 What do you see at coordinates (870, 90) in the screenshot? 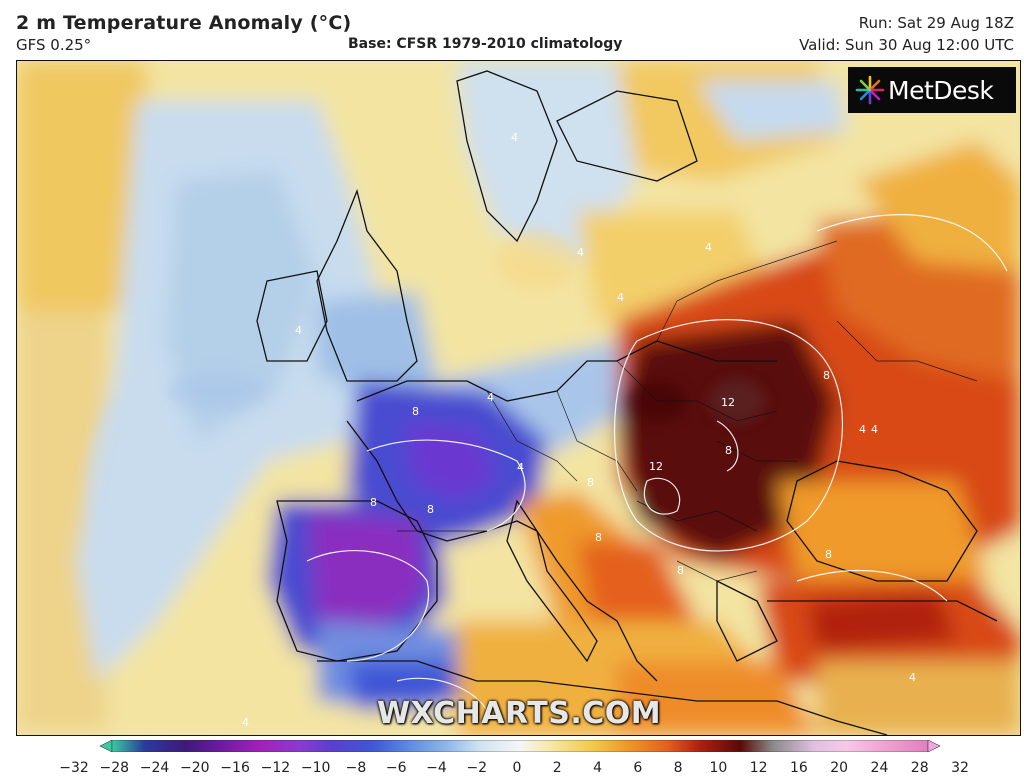
I see `metdesk-burst-icon` at bounding box center [870, 90].